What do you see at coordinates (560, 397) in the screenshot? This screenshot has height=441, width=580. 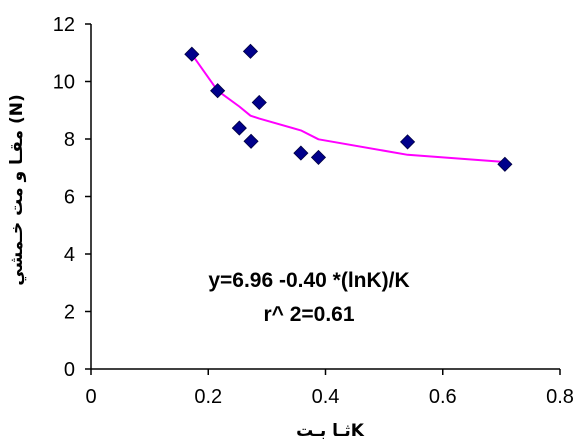 I see `x-tick-label: 0.8` at bounding box center [560, 397].